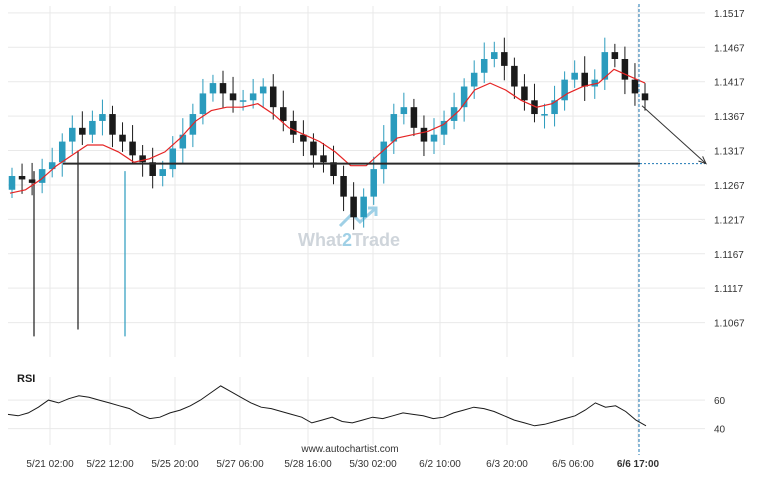 The image size is (760, 480). Describe the element at coordinates (320, 240) in the screenshot. I see `watermark-word-left: What` at that location.